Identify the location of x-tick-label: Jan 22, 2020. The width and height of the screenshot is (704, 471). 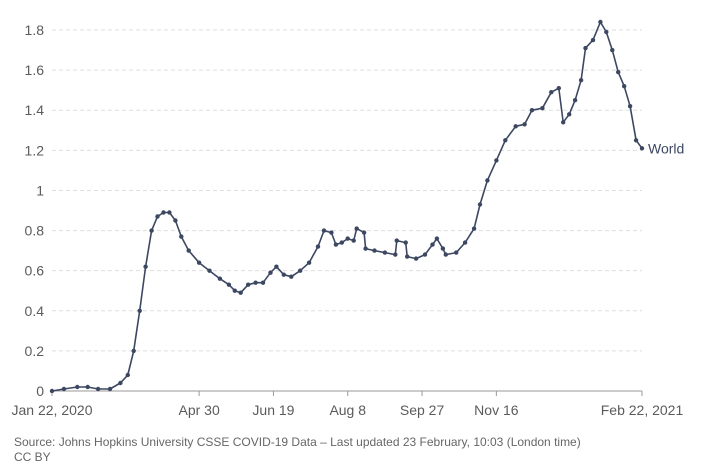
(52, 410).